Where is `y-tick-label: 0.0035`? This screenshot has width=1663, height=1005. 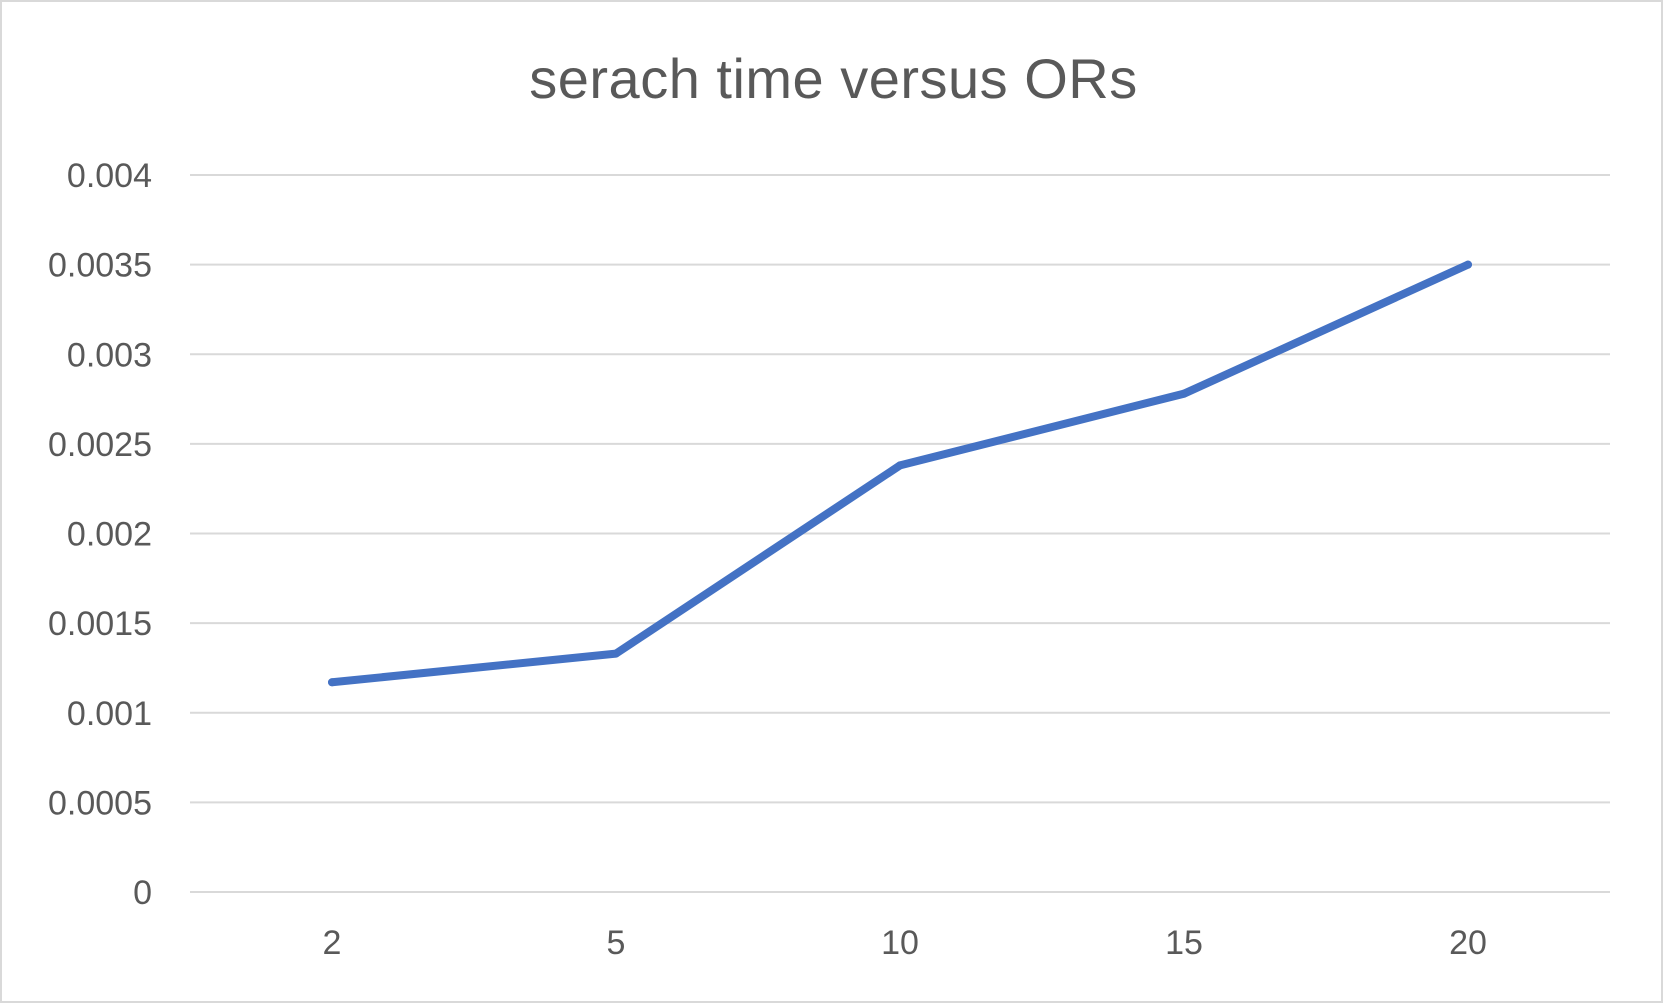 y-tick-label: 0.0035 is located at coordinates (100, 266).